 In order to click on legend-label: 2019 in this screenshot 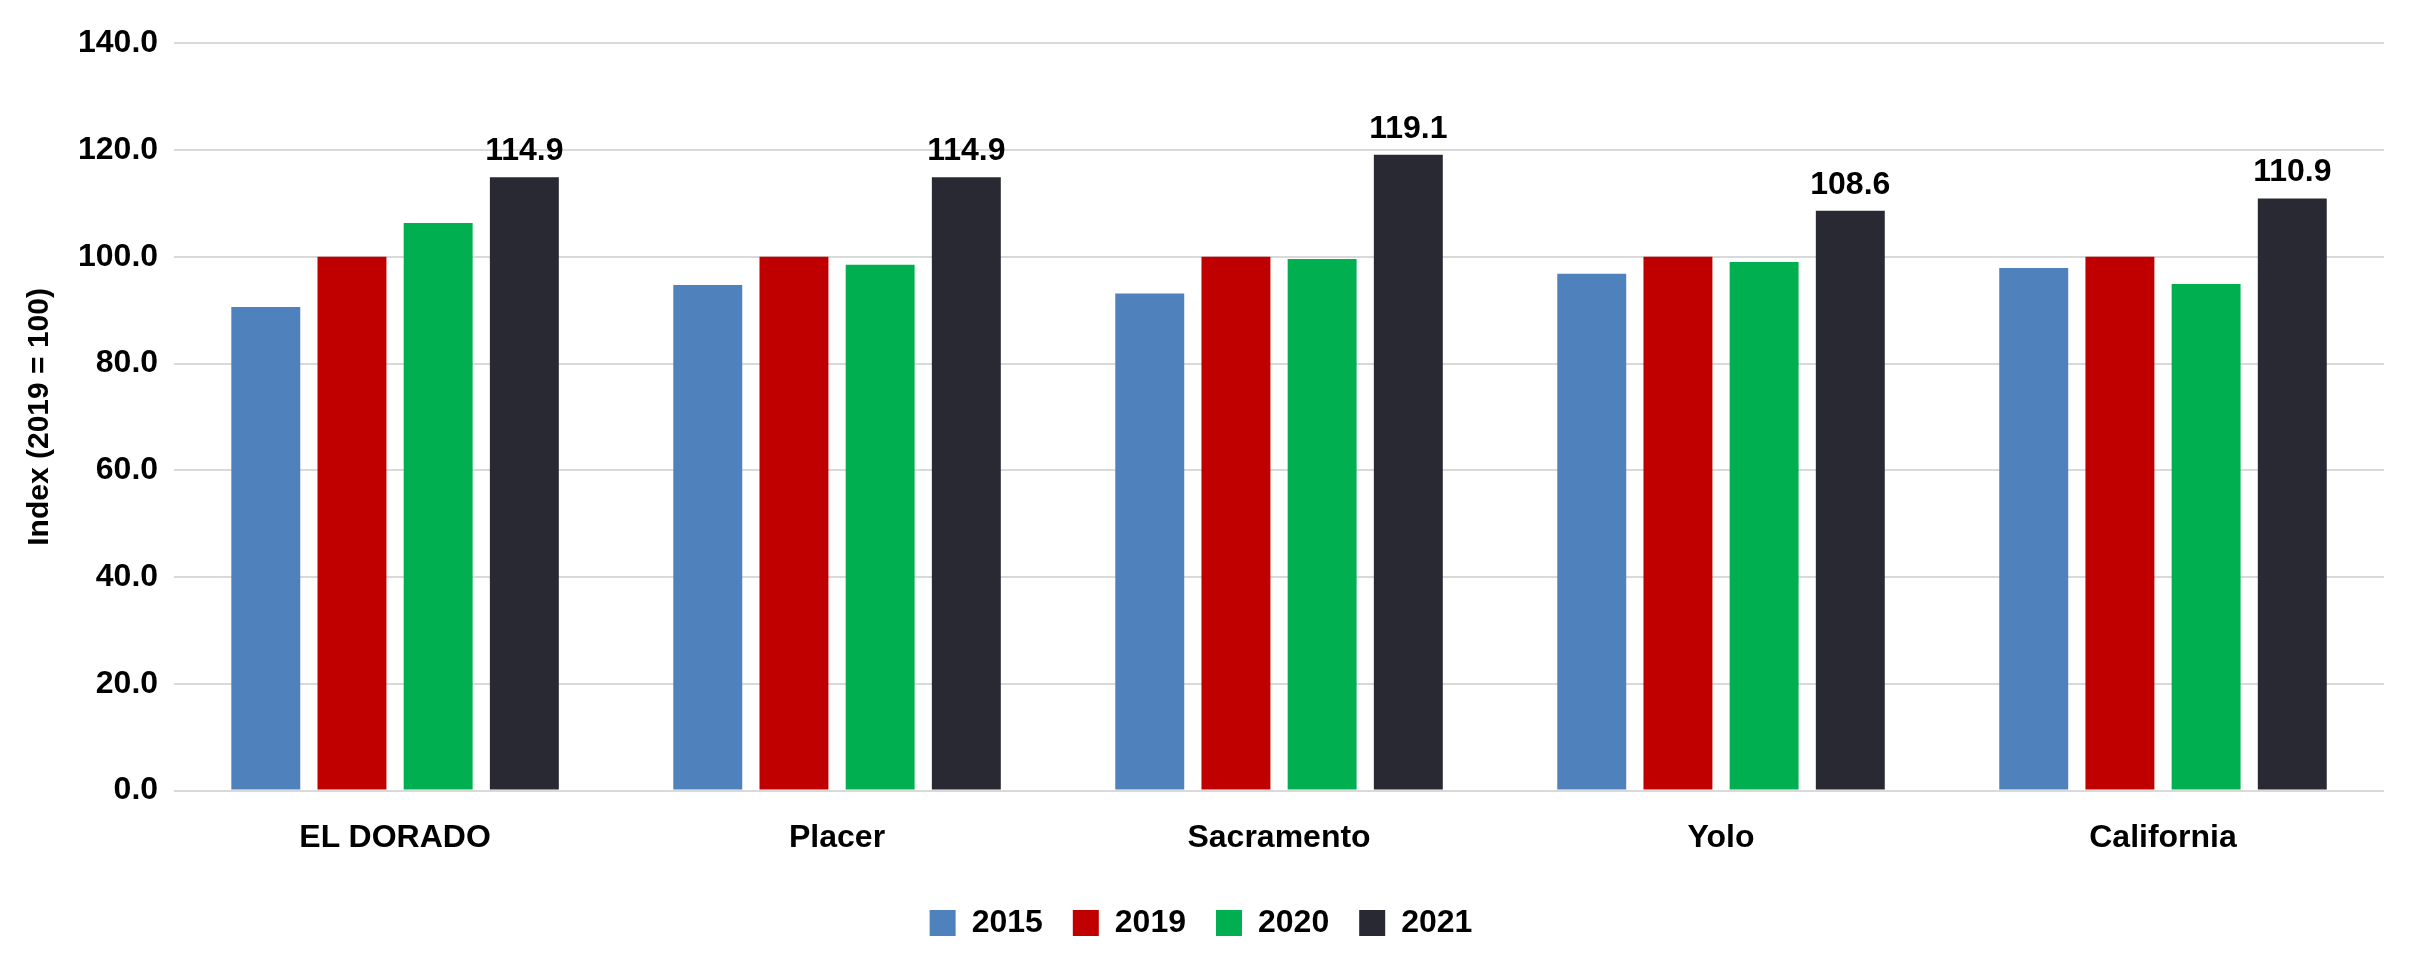, I will do `click(1150, 920)`.